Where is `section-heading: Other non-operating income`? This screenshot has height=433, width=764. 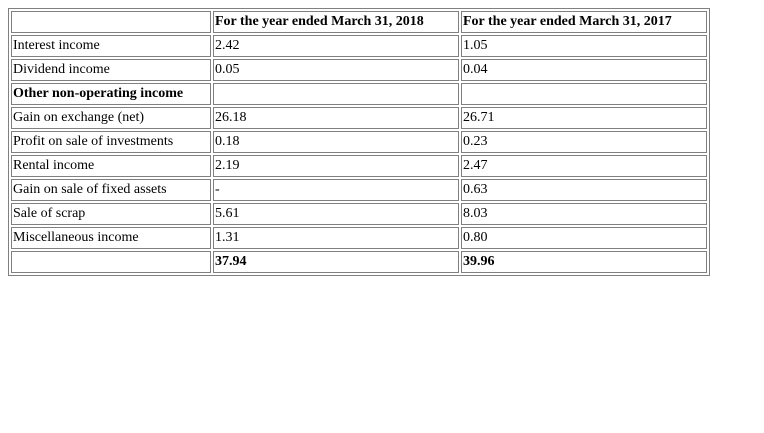 section-heading: Other non-operating income is located at coordinates (111, 94).